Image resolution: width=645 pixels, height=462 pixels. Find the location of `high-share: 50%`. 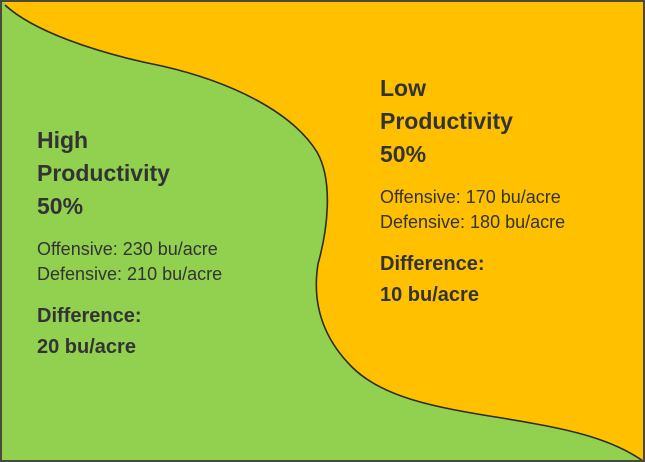

high-share: 50% is located at coordinates (60, 206).